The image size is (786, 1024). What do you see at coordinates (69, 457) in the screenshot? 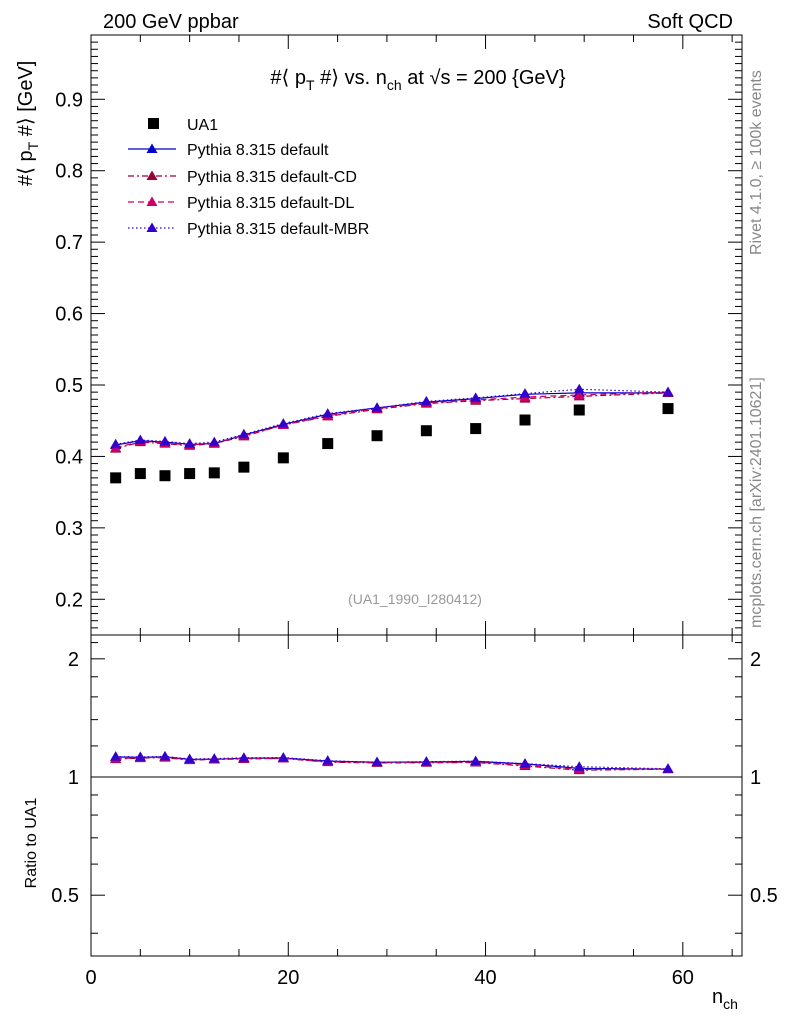
I see `y-tick-label: 0.4` at bounding box center [69, 457].